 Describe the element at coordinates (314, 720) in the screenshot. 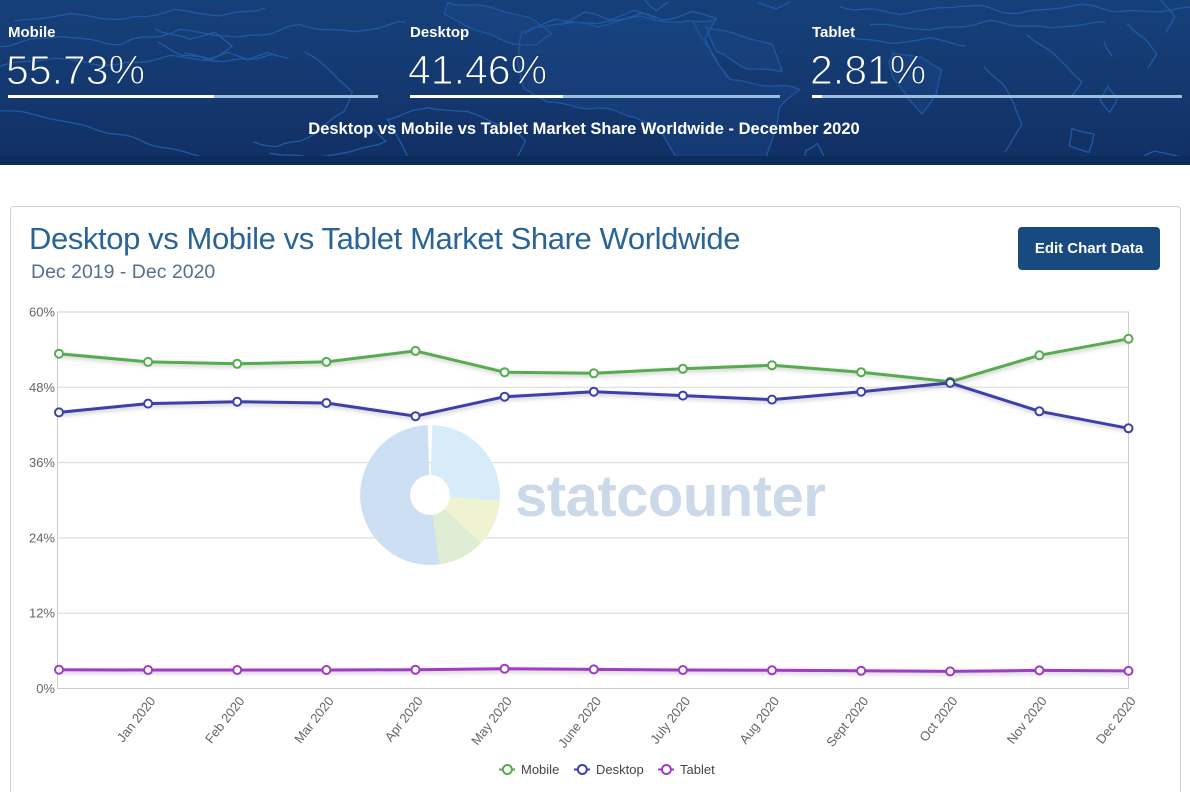

I see `svg-text: Mar 2020` at that location.